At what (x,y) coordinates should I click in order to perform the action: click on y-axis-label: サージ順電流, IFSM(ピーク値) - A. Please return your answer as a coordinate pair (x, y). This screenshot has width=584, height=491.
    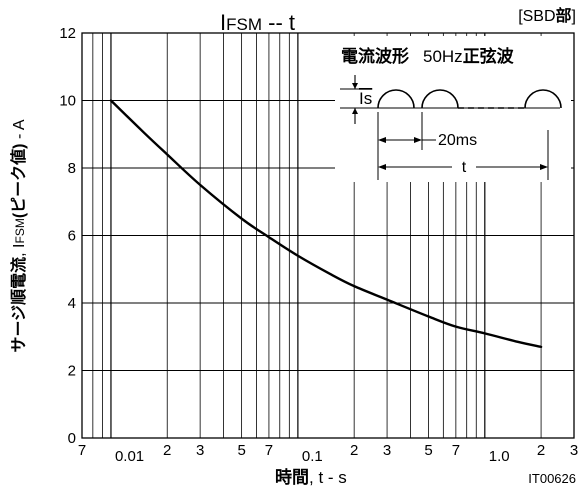
    Looking at the image, I should click on (18, 235).